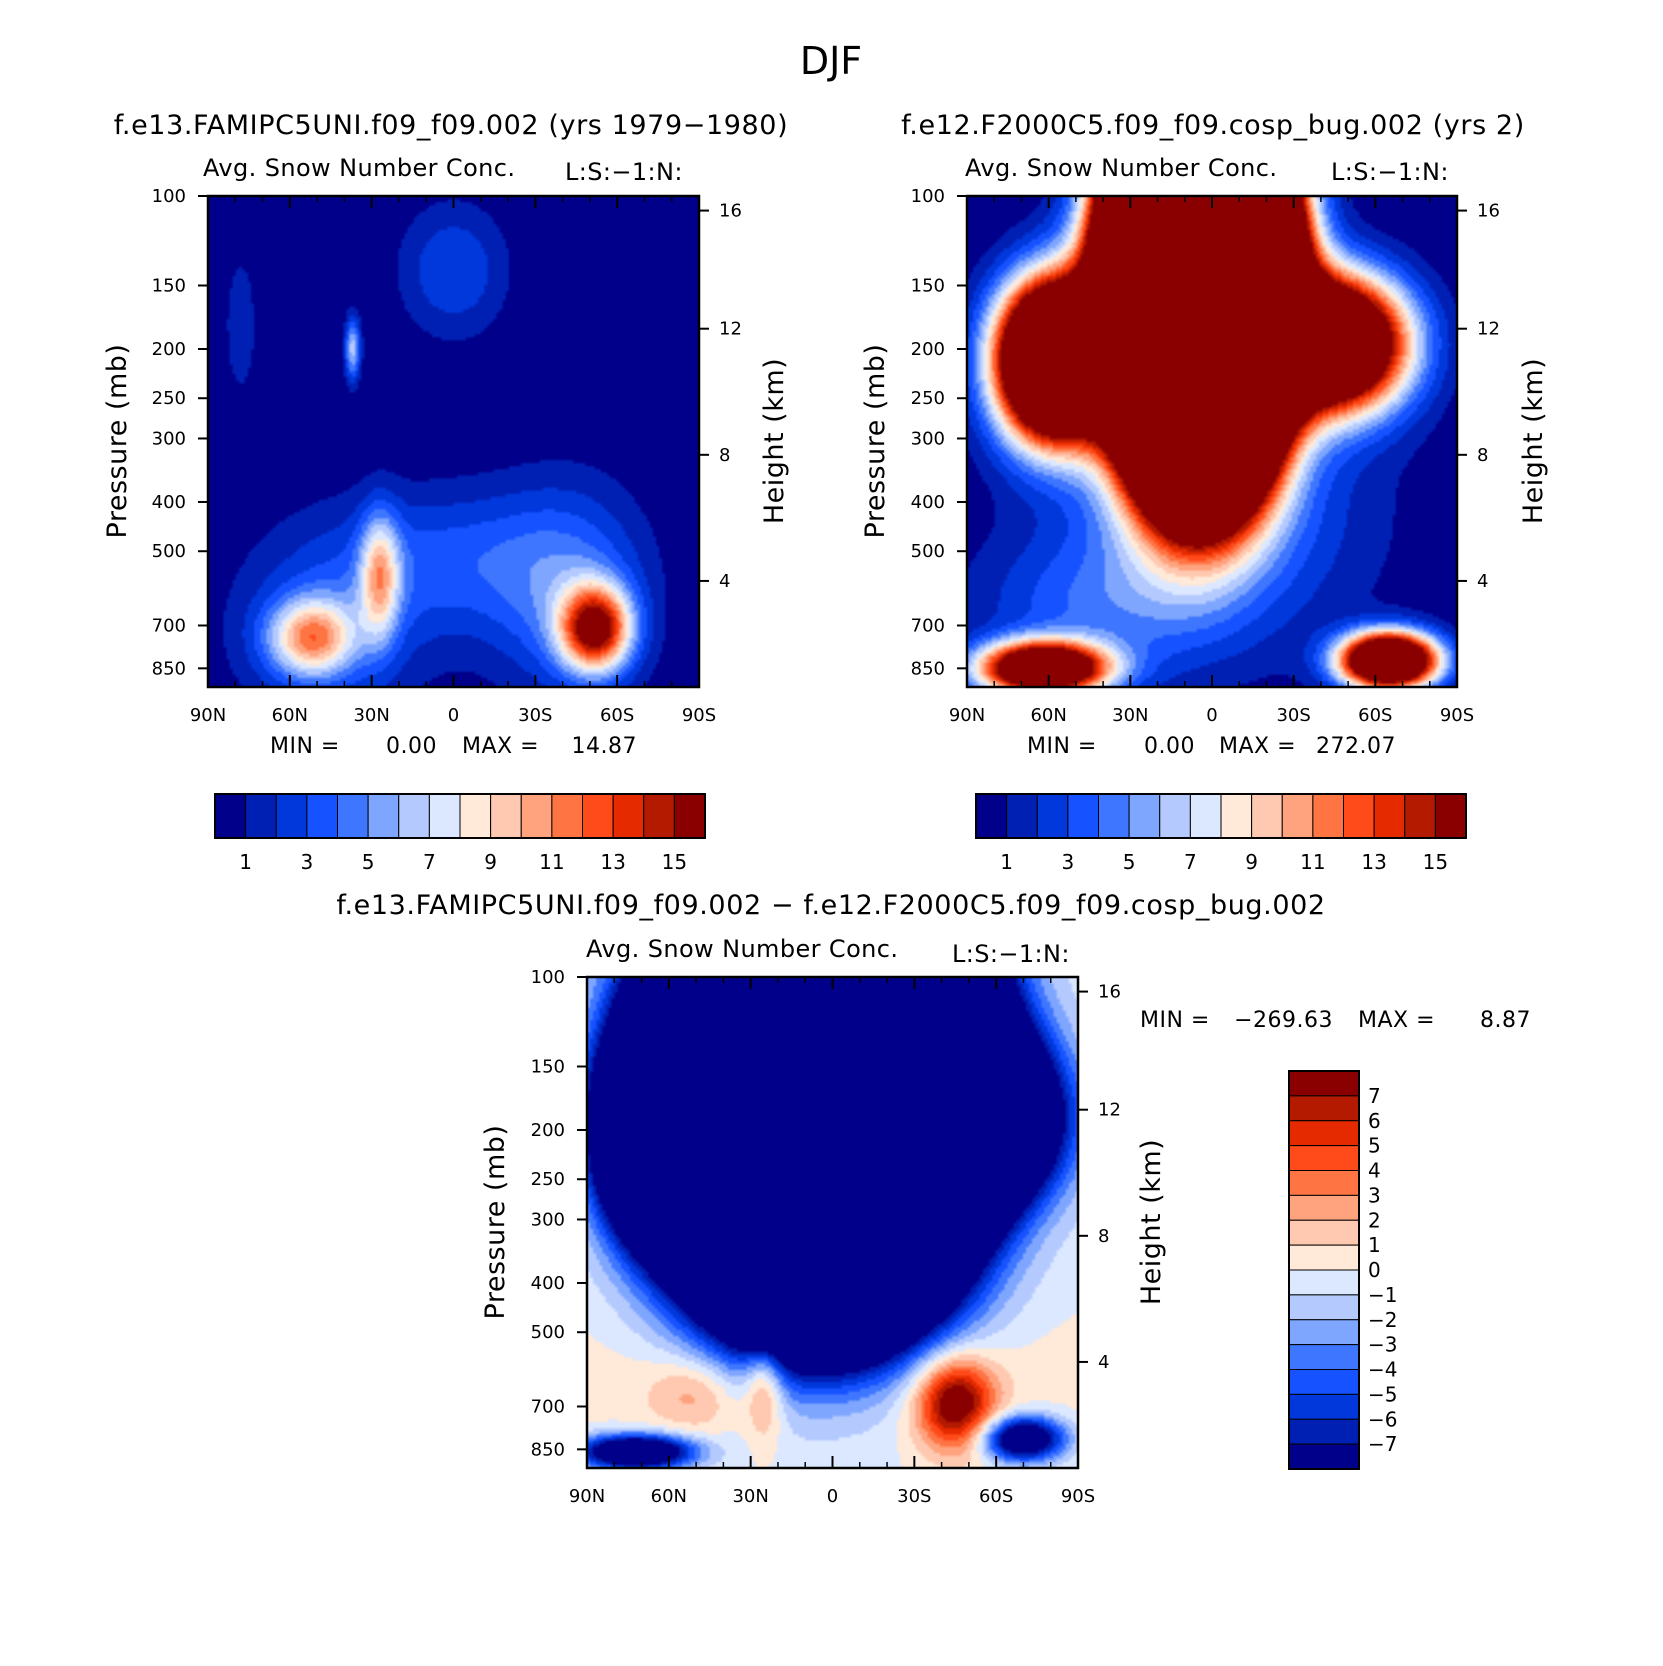 This screenshot has width=1663, height=1666. I want to click on colorbar-label: −6, so click(1382, 1419).